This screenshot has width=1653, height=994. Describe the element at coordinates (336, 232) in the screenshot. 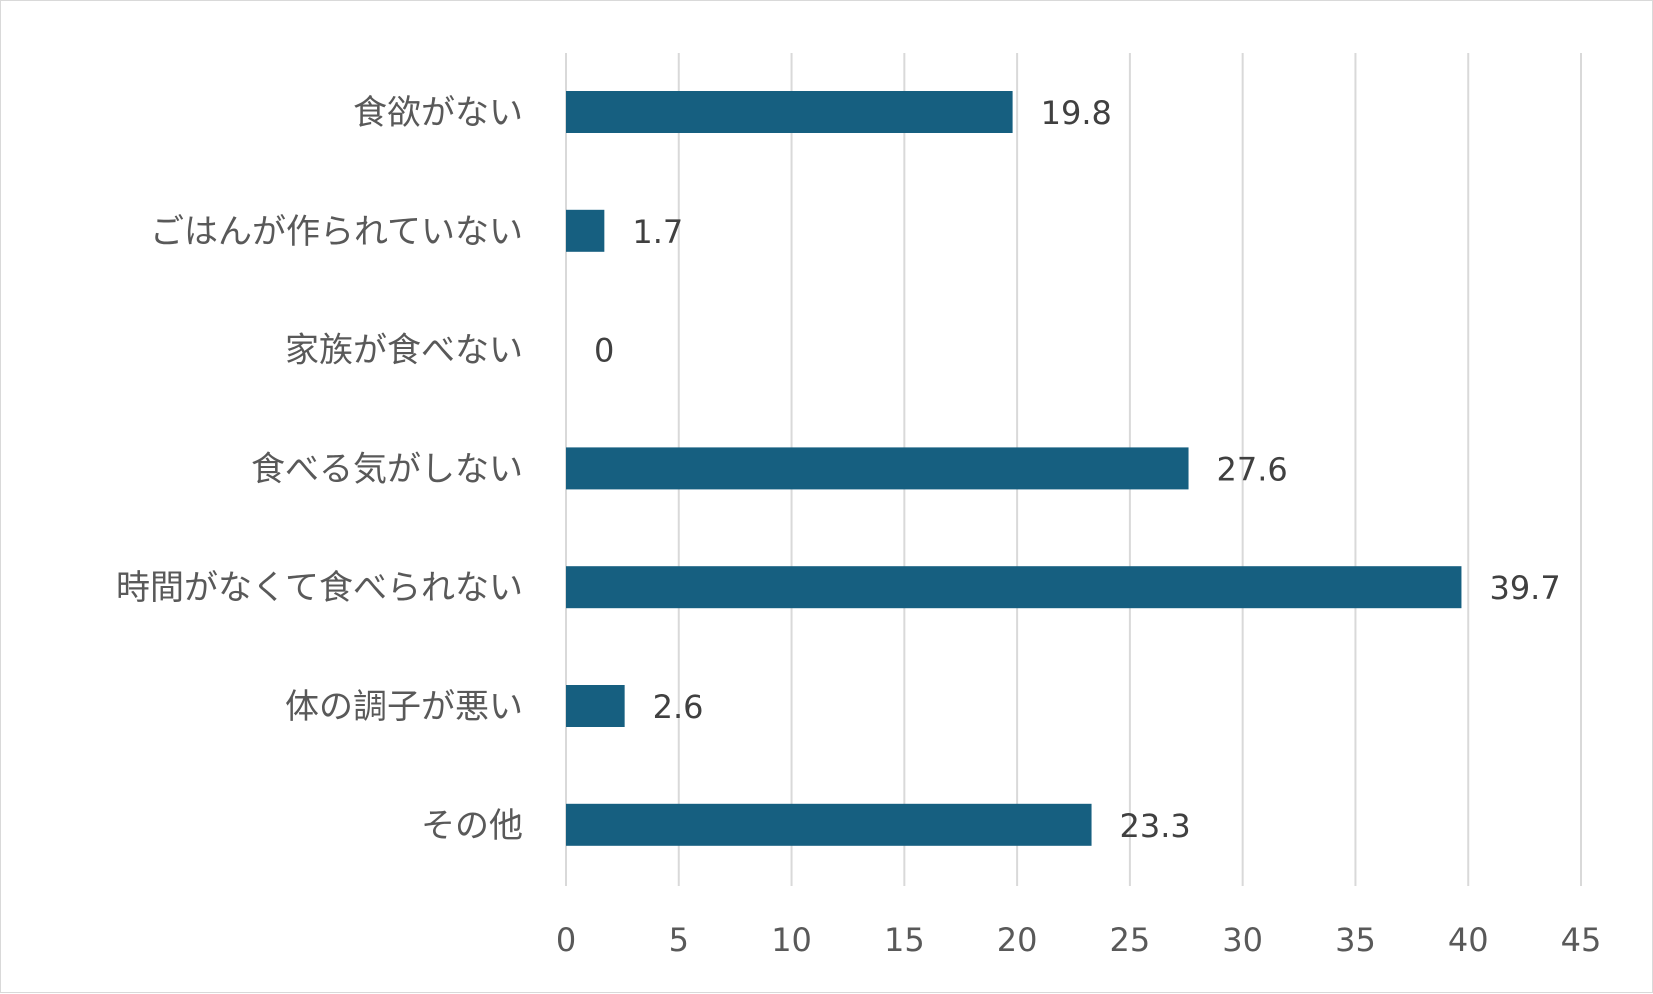

I see `category-label: ごはんが作られていない` at that location.